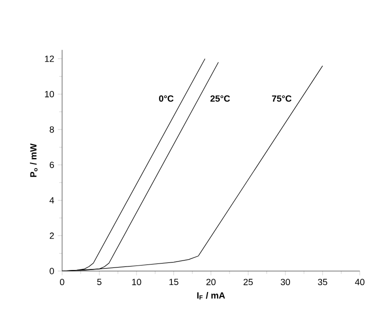 The height and width of the screenshot is (321, 391). I want to click on y-axis-title: P$_{o}$ / mW, so click(34, 160).